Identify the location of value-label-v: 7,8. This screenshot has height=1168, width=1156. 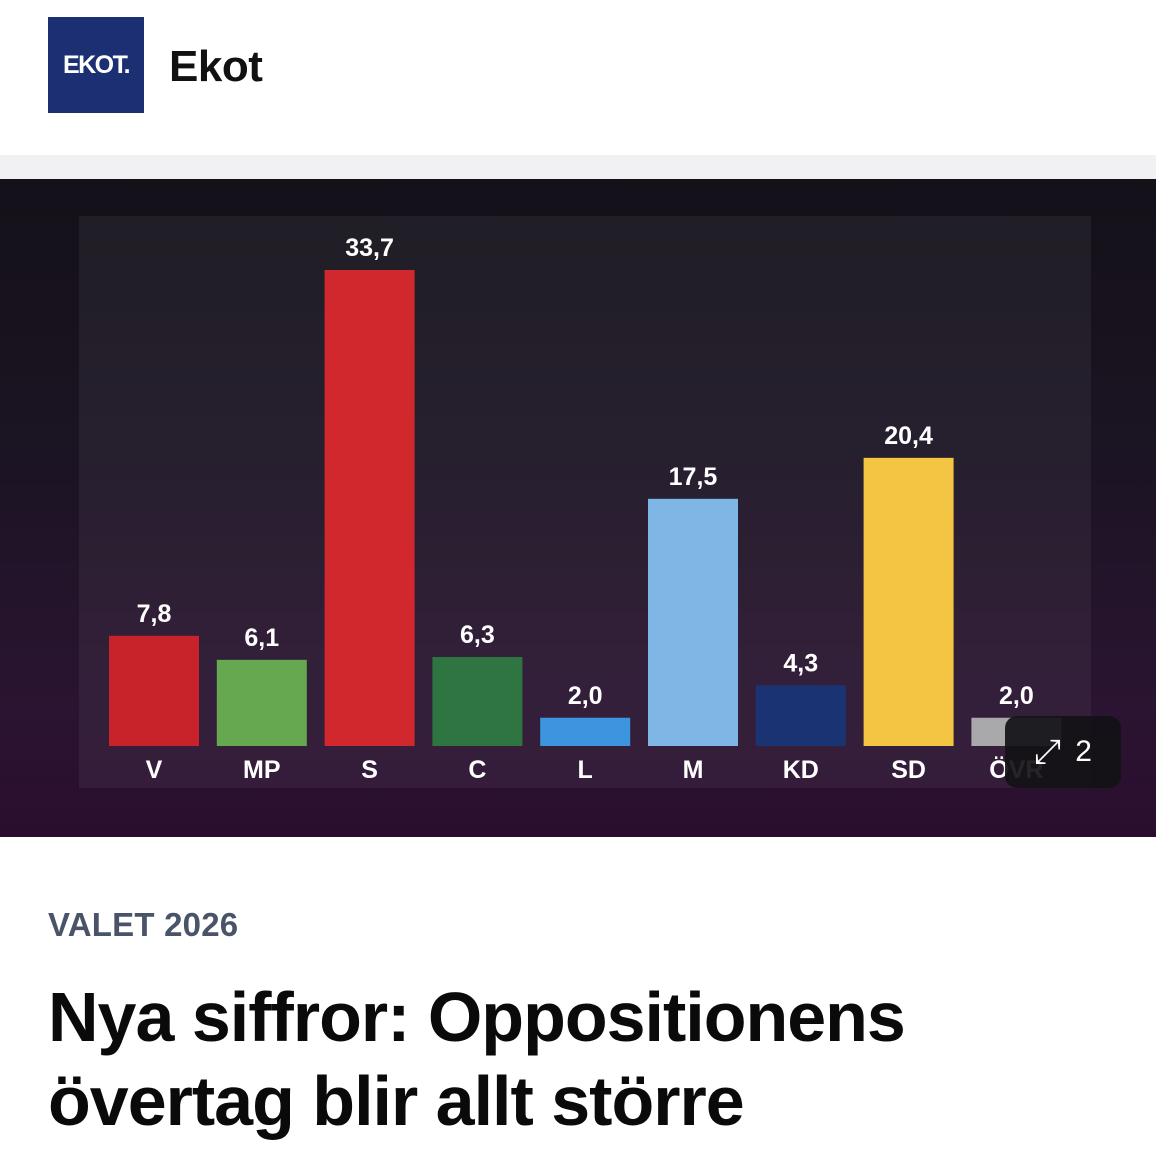
(154, 614).